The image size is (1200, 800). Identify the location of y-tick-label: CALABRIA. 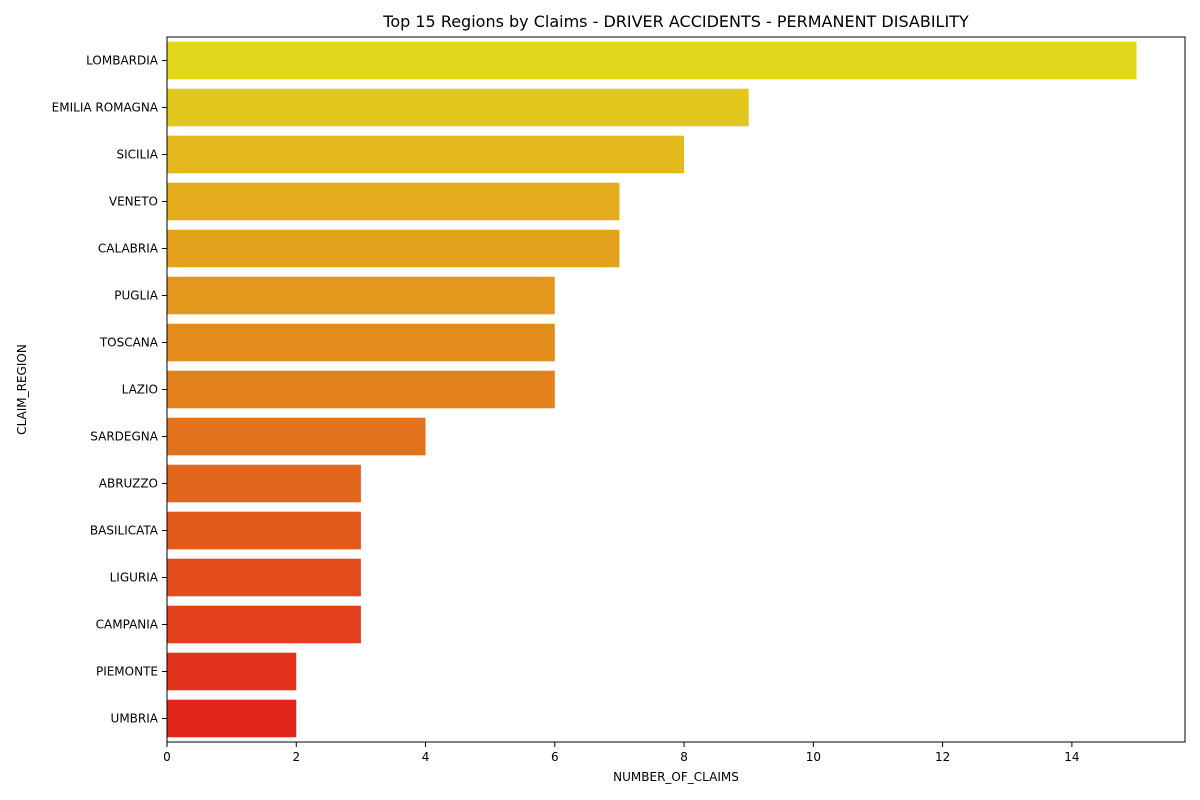
(128, 249).